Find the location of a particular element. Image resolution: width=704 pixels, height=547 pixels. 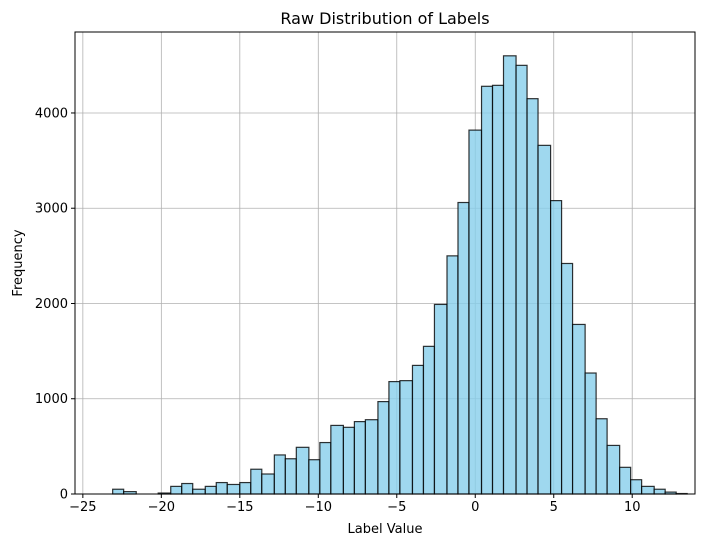

y-tick-label: 0 is located at coordinates (64, 495).